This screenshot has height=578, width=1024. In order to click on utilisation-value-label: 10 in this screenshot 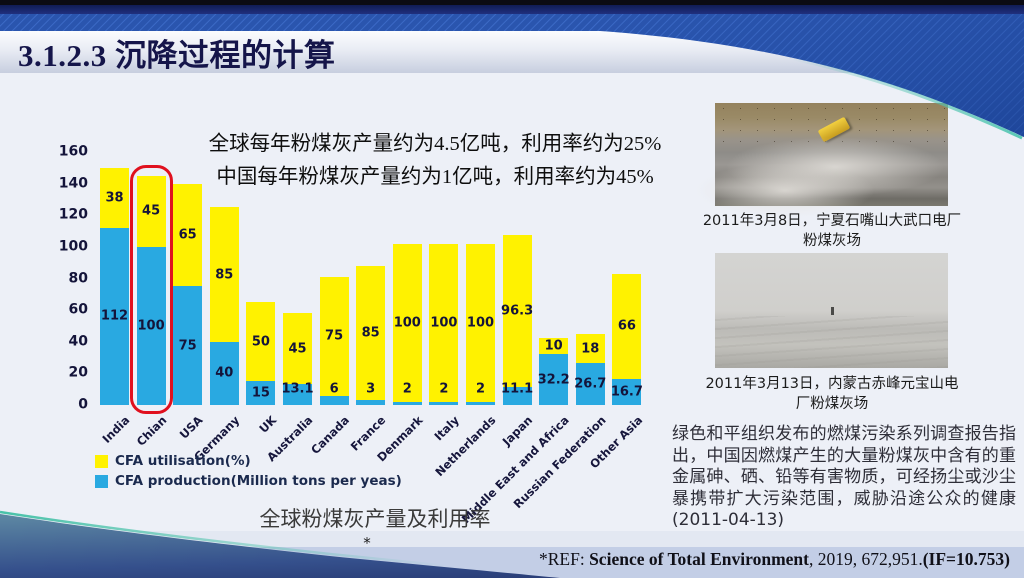, I will do `click(553, 346)`.